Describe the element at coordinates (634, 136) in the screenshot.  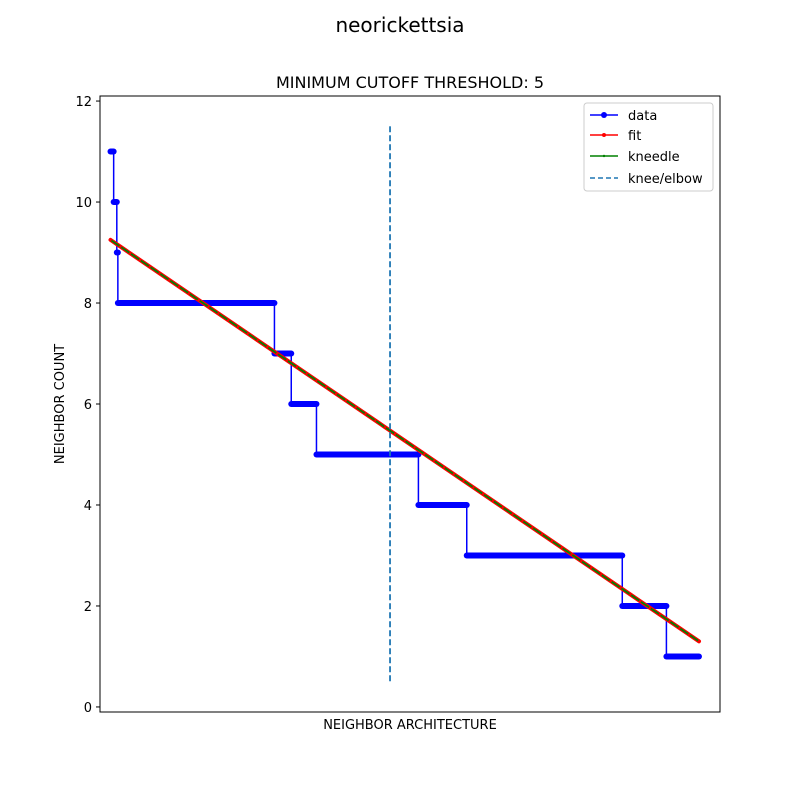
I see `legend-fit-label: fit` at that location.